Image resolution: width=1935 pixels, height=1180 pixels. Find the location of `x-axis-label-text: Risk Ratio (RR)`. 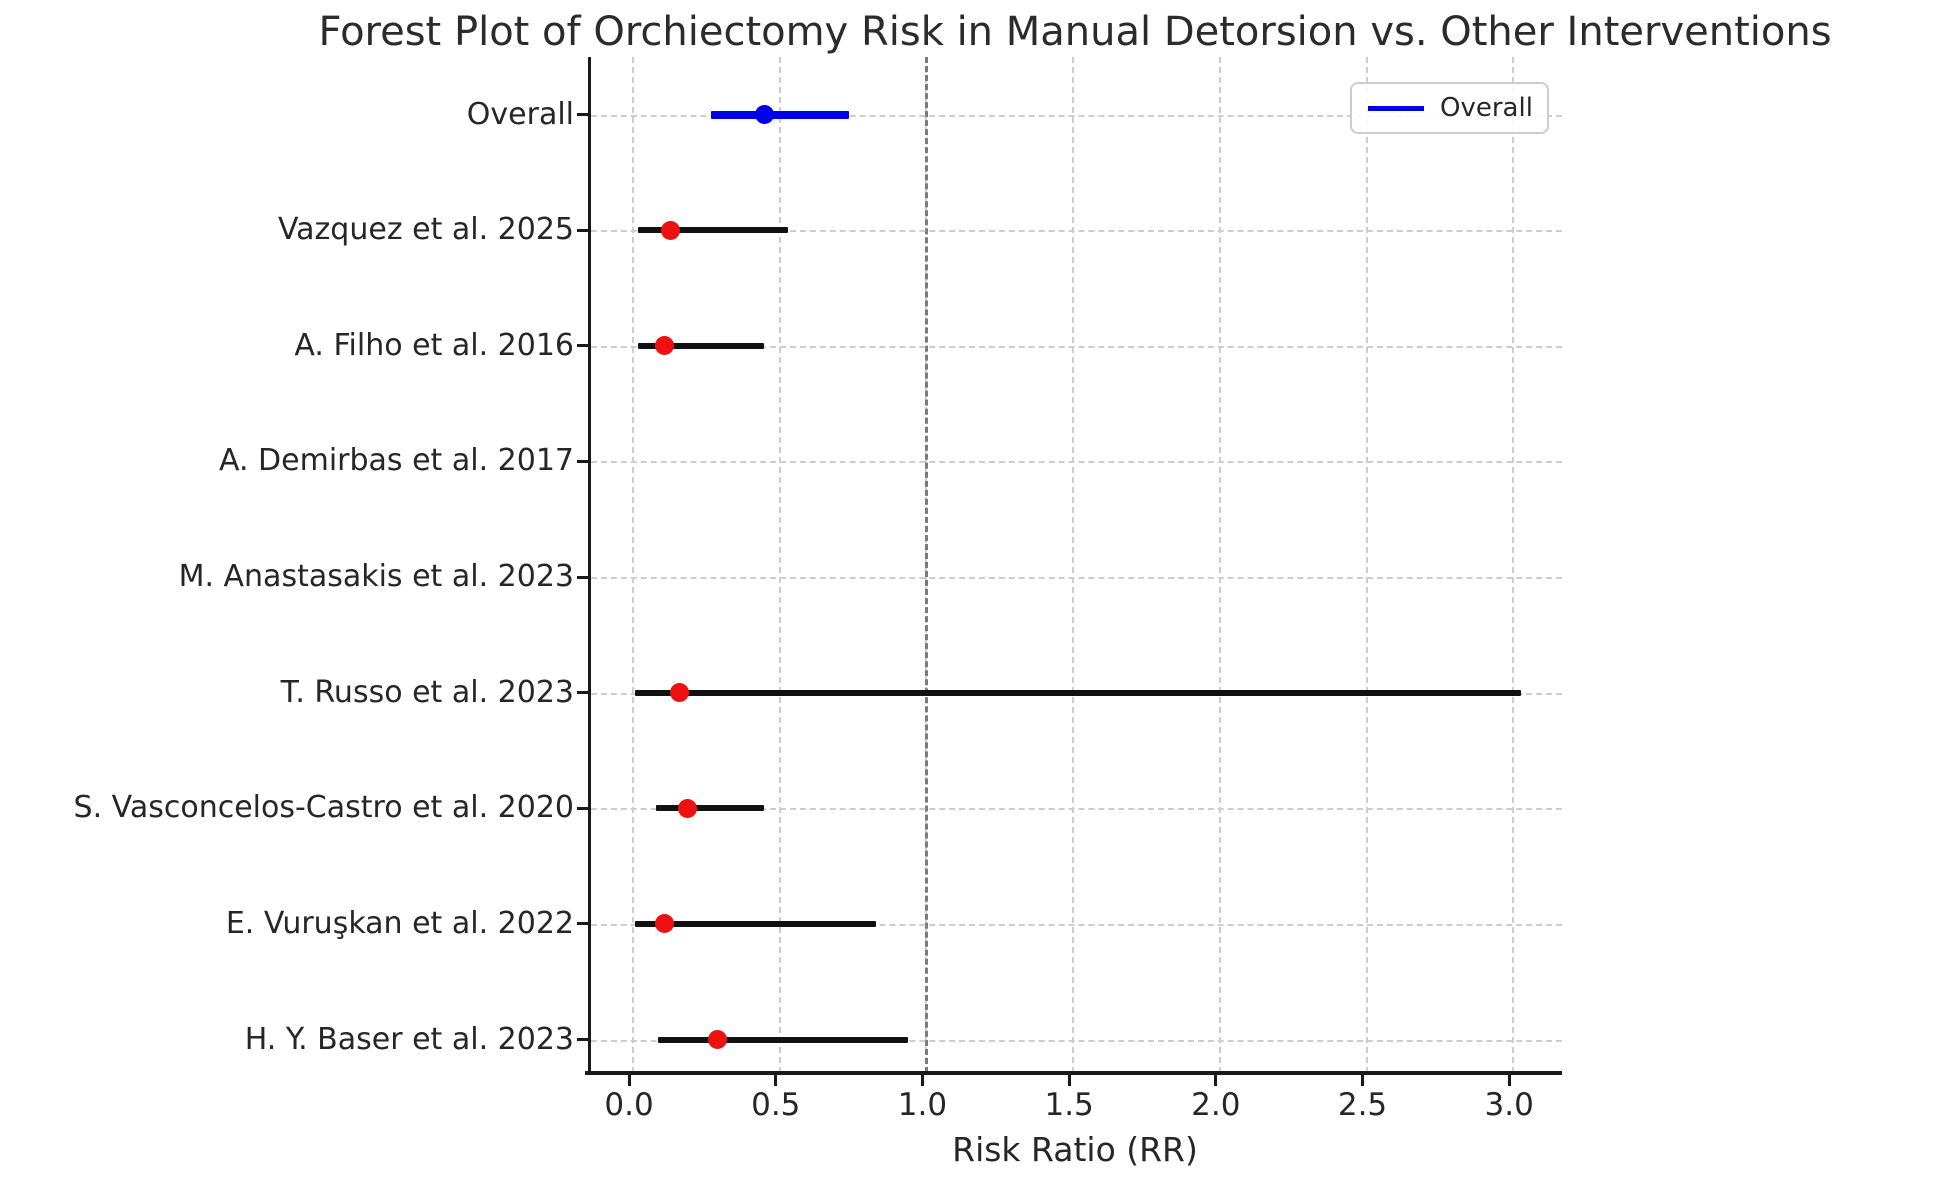

x-axis-label-text: Risk Ratio (RR) is located at coordinates (1075, 1149).